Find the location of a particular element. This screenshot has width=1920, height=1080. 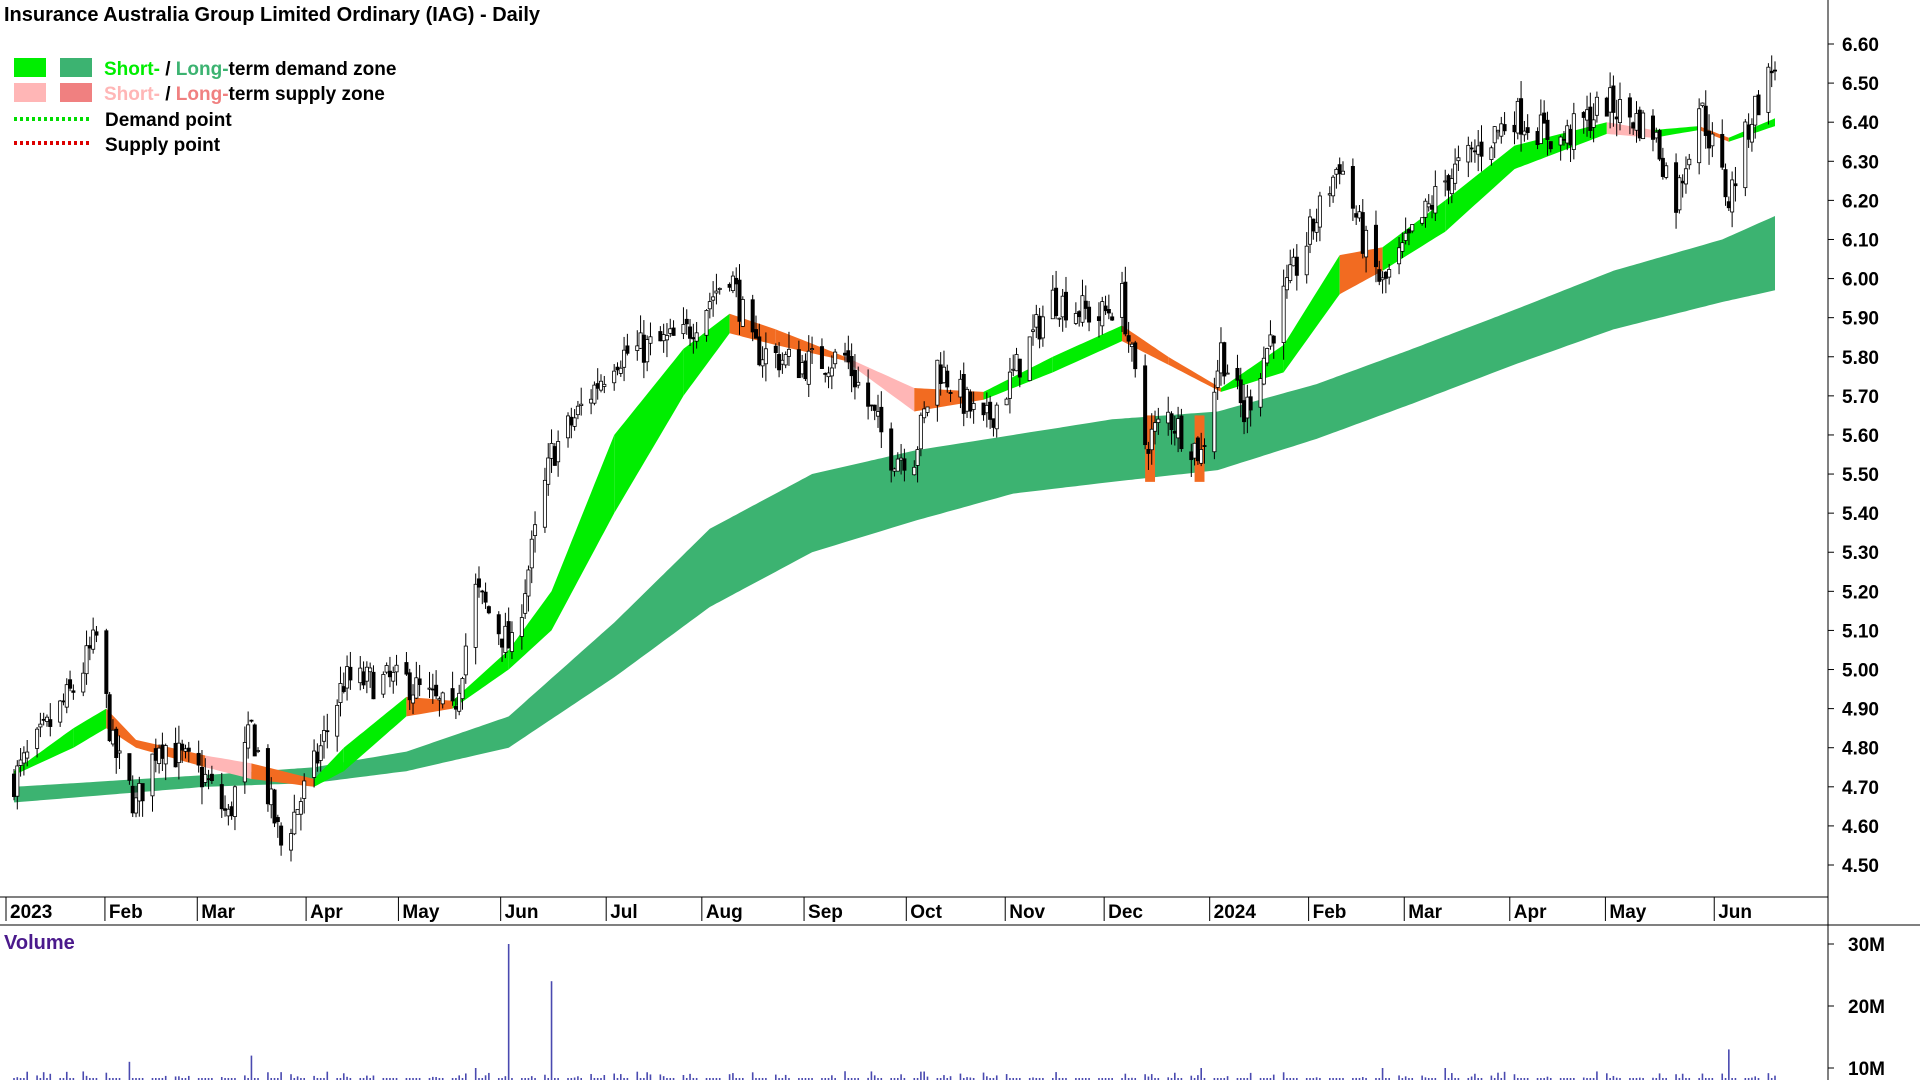

price-tick-label: 4.80 is located at coordinates (1860, 749).